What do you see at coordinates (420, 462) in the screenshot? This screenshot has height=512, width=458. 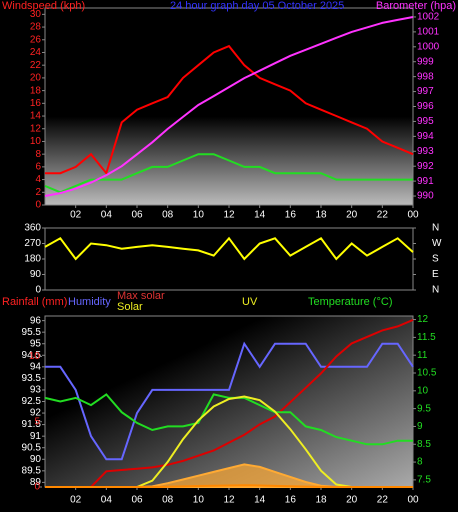 I see `y2-tick-label: 8` at bounding box center [420, 462].